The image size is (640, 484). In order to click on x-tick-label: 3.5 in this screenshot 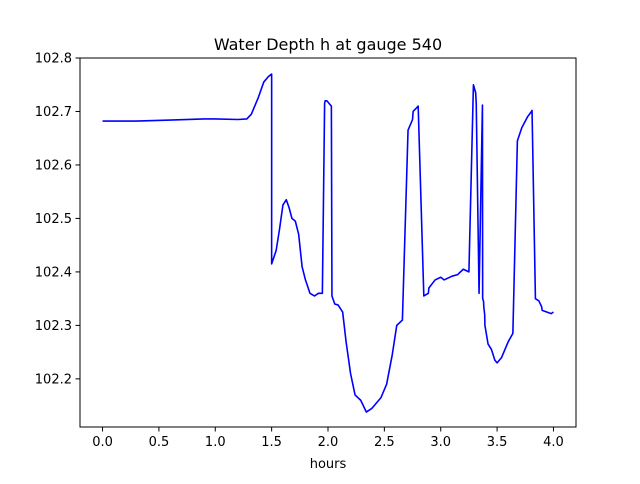, I will do `click(497, 442)`.